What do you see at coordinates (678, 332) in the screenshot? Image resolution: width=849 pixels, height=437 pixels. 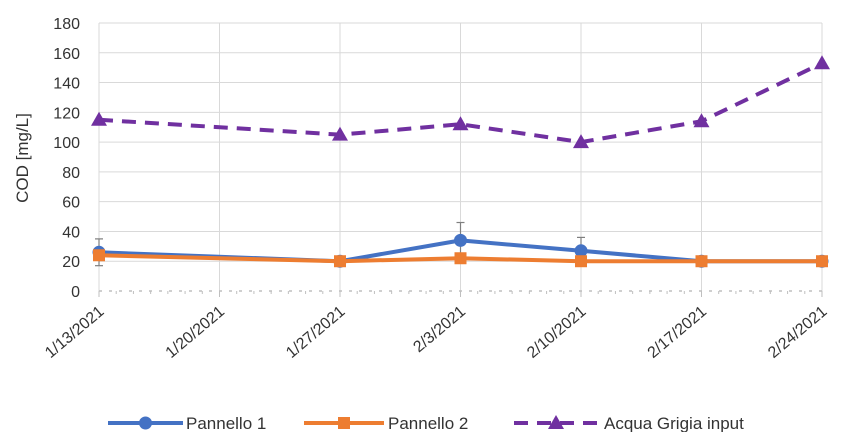 I see `x-tick-label: 2/17/2021` at bounding box center [678, 332].